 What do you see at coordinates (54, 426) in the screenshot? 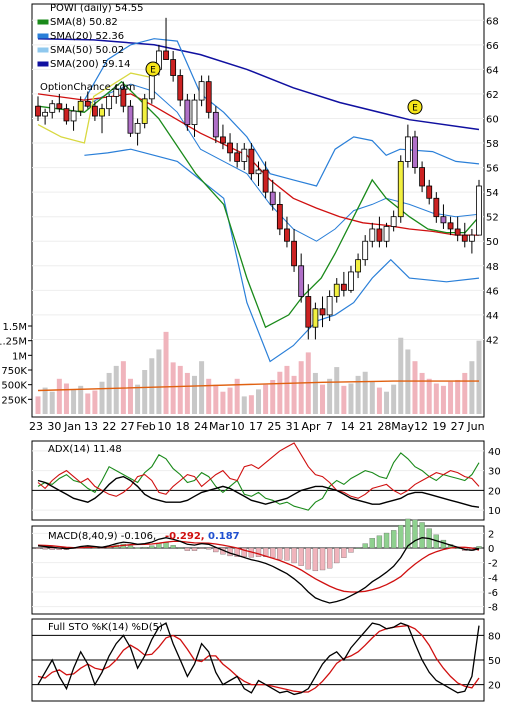
I see `x-tick-label-1: 30` at bounding box center [54, 426].